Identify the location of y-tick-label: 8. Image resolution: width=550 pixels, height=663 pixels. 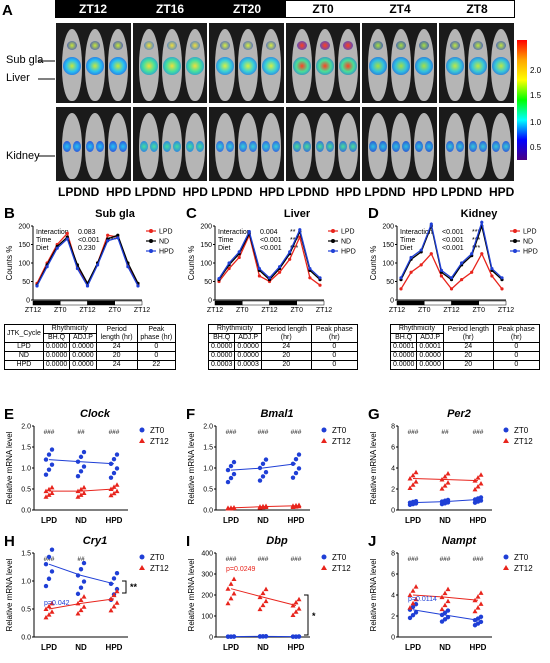
(393, 427).